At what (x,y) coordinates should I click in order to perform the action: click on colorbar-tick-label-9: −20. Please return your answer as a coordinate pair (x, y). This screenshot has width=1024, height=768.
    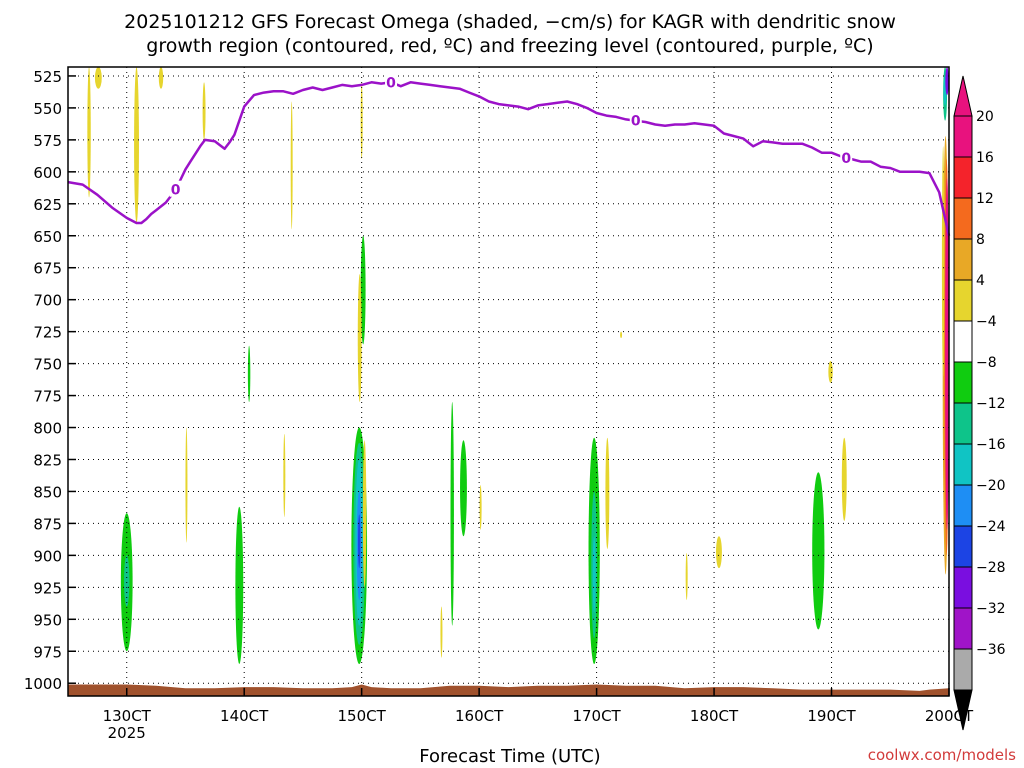
    Looking at the image, I should click on (991, 486).